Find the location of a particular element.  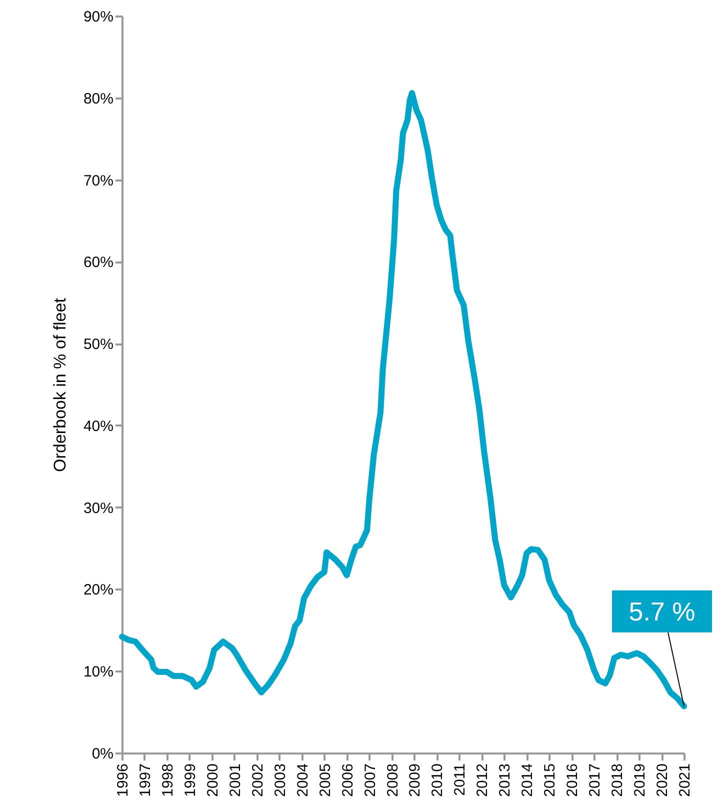

y-tick-label: 10% is located at coordinates (98, 672).